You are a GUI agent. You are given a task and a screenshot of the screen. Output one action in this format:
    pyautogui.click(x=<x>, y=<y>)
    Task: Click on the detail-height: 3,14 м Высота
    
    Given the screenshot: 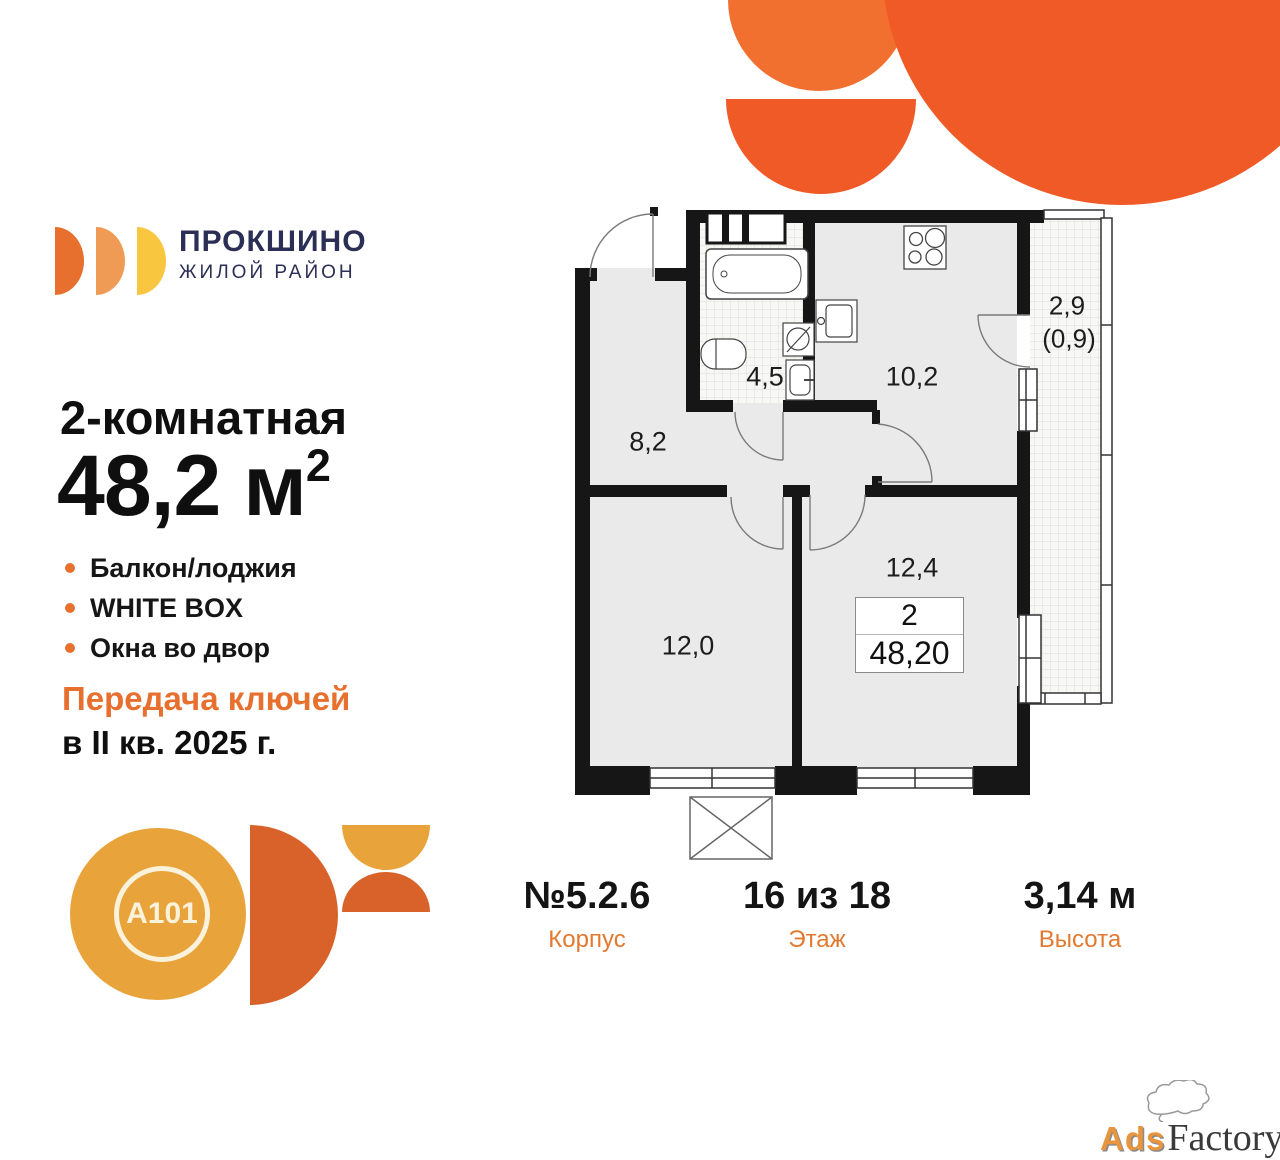 What is the action you would take?
    pyautogui.click(x=1080, y=914)
    